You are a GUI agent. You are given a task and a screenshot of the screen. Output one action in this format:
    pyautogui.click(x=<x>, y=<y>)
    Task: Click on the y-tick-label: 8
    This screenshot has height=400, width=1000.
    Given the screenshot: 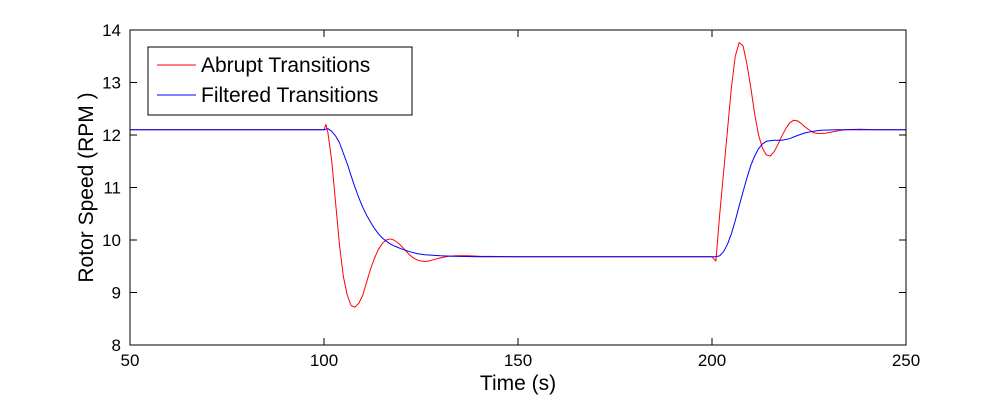 What is the action you would take?
    pyautogui.click(x=116, y=345)
    